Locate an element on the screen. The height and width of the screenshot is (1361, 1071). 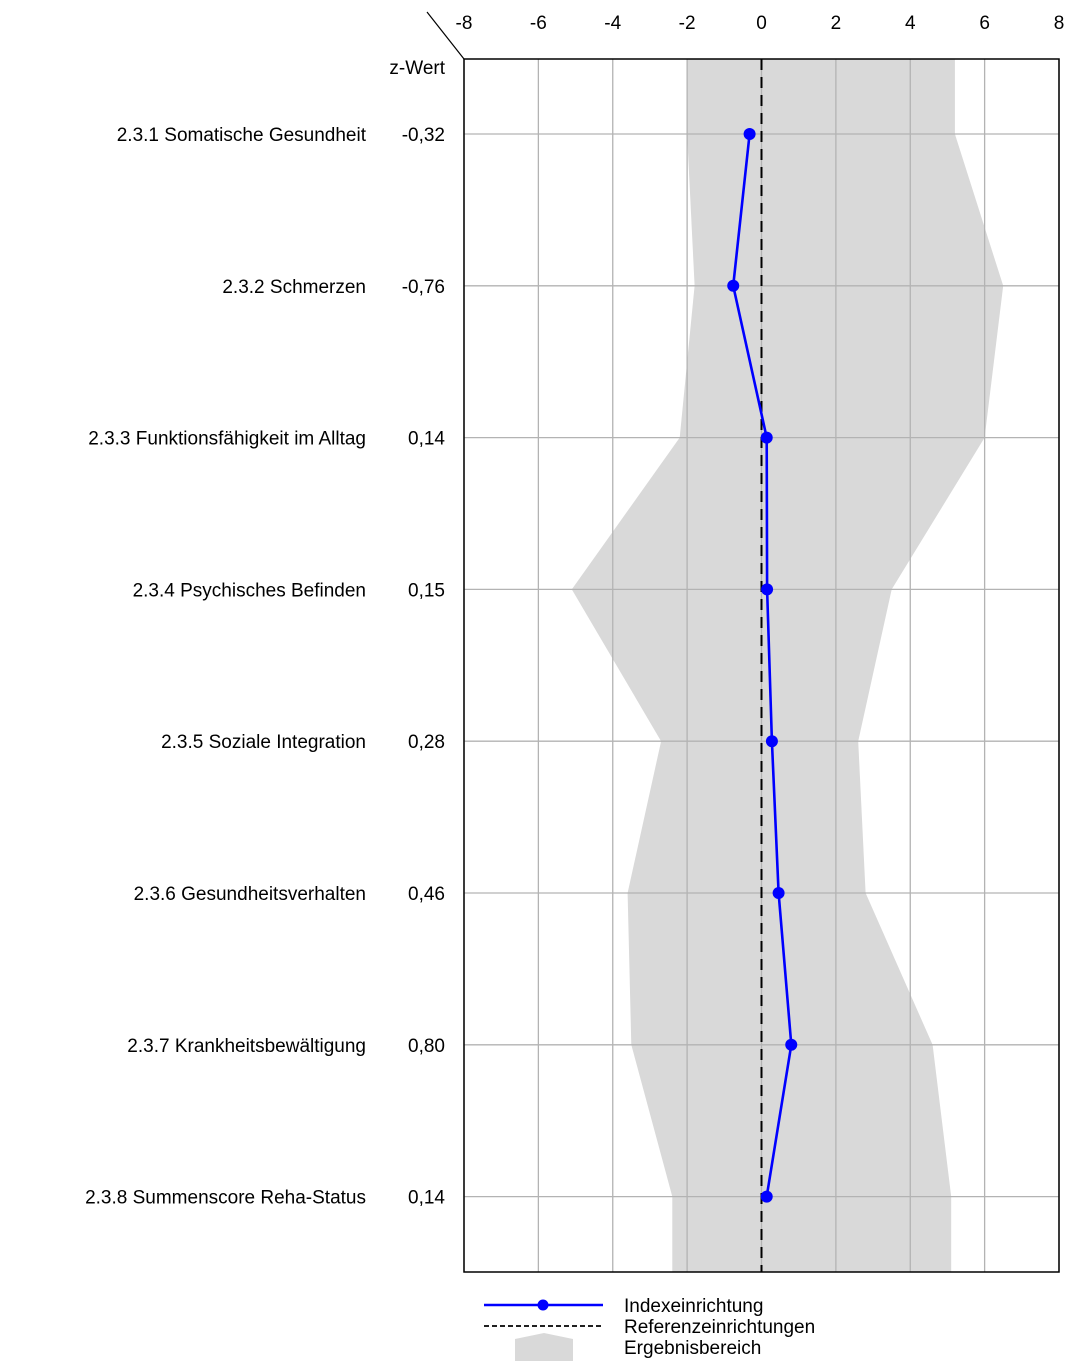
legend-marker-indexeinrichtung is located at coordinates (543, 1305).